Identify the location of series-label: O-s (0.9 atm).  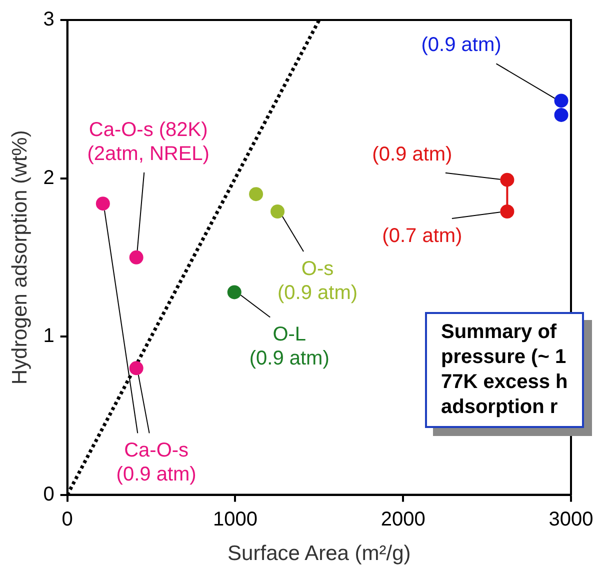
(318, 281).